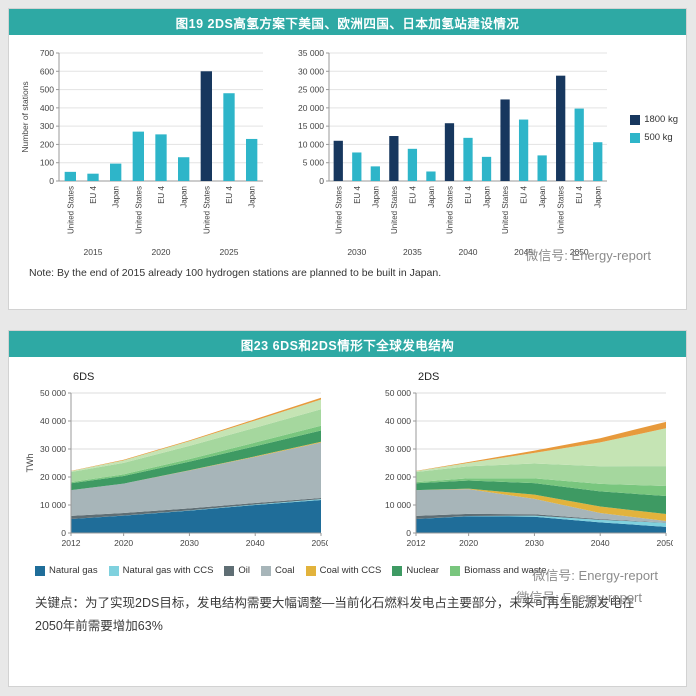 This screenshot has height=696, width=696. Describe the element at coordinates (498, 570) in the screenshot. I see `legend-item: Biomass and waste` at that location.